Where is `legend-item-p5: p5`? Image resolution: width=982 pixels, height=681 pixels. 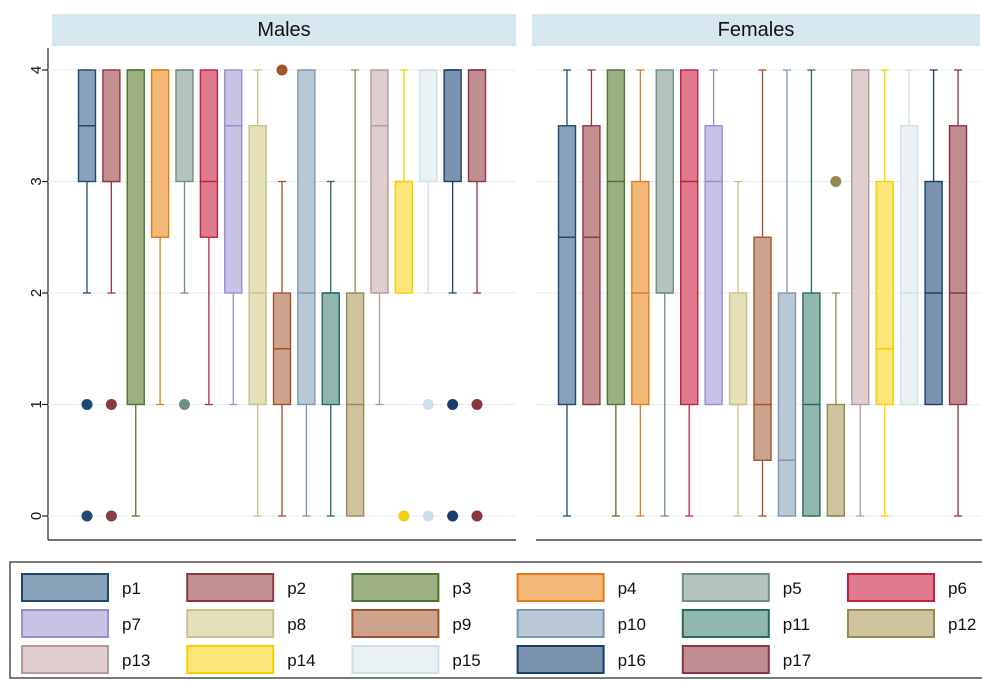 legend-item-p5: p5 is located at coordinates (741, 587).